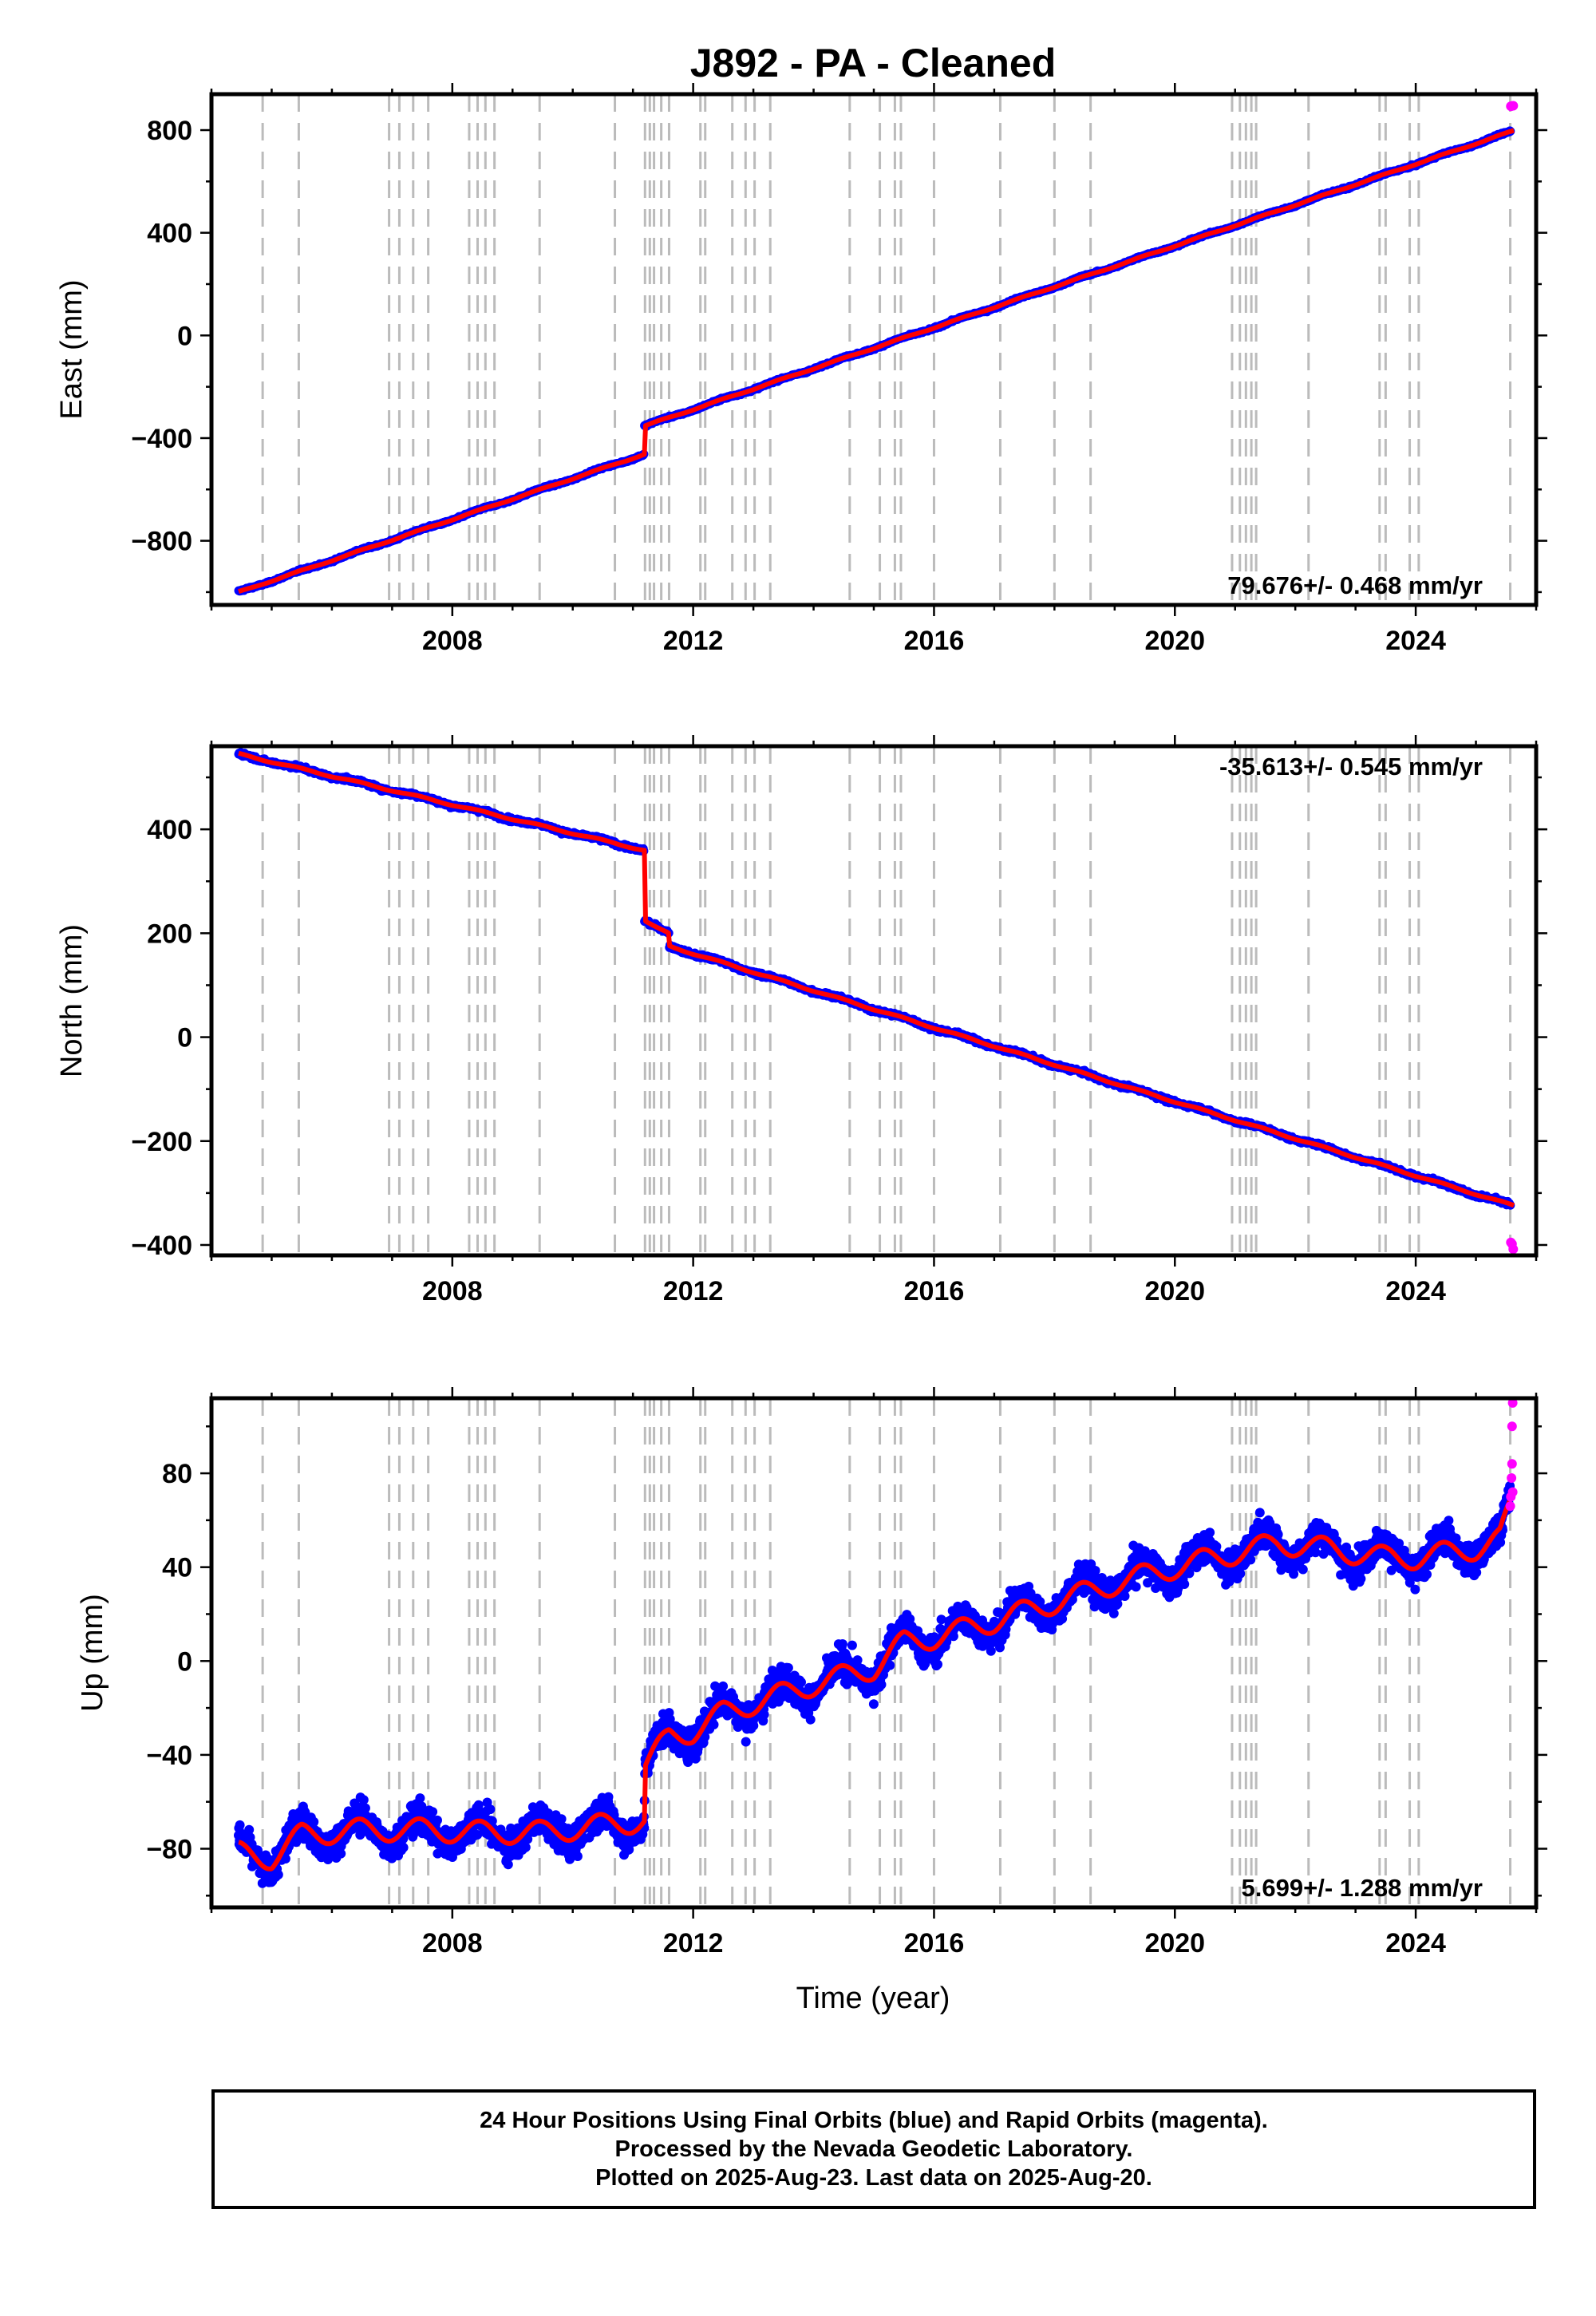 This screenshot has width=1596, height=2316. Describe the element at coordinates (934, 1291) in the screenshot. I see `north-x-tick-label: 2016` at that location.